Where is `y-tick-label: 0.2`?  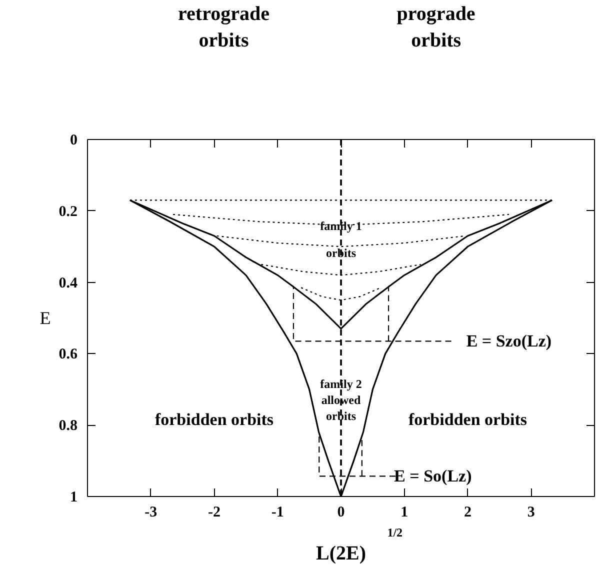 y-tick-label: 0.2 is located at coordinates (68, 212).